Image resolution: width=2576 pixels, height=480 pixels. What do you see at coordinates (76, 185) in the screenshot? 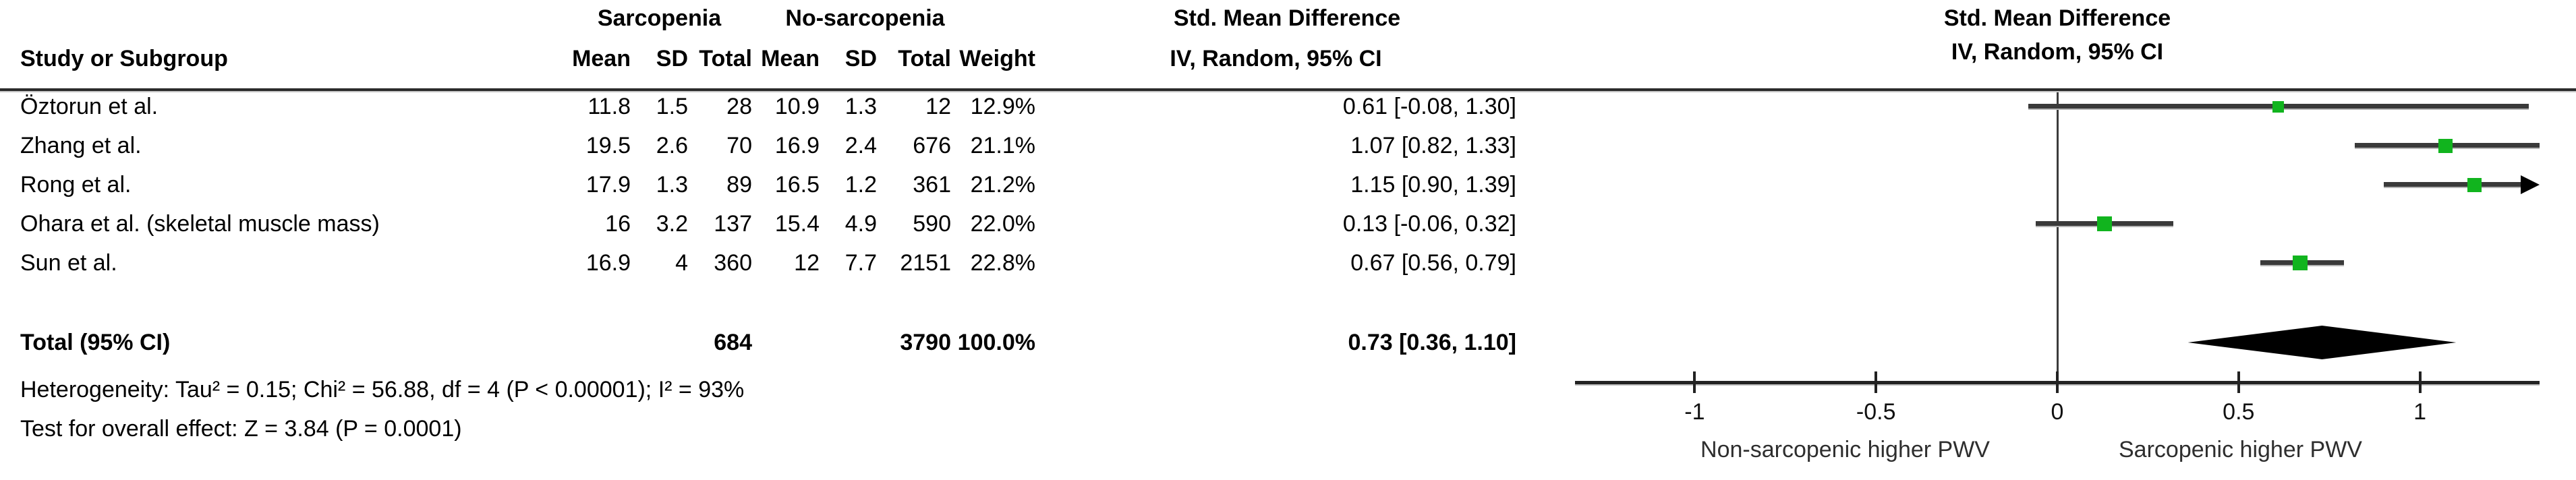
I see `study-name: Rong et al.` at bounding box center [76, 185].